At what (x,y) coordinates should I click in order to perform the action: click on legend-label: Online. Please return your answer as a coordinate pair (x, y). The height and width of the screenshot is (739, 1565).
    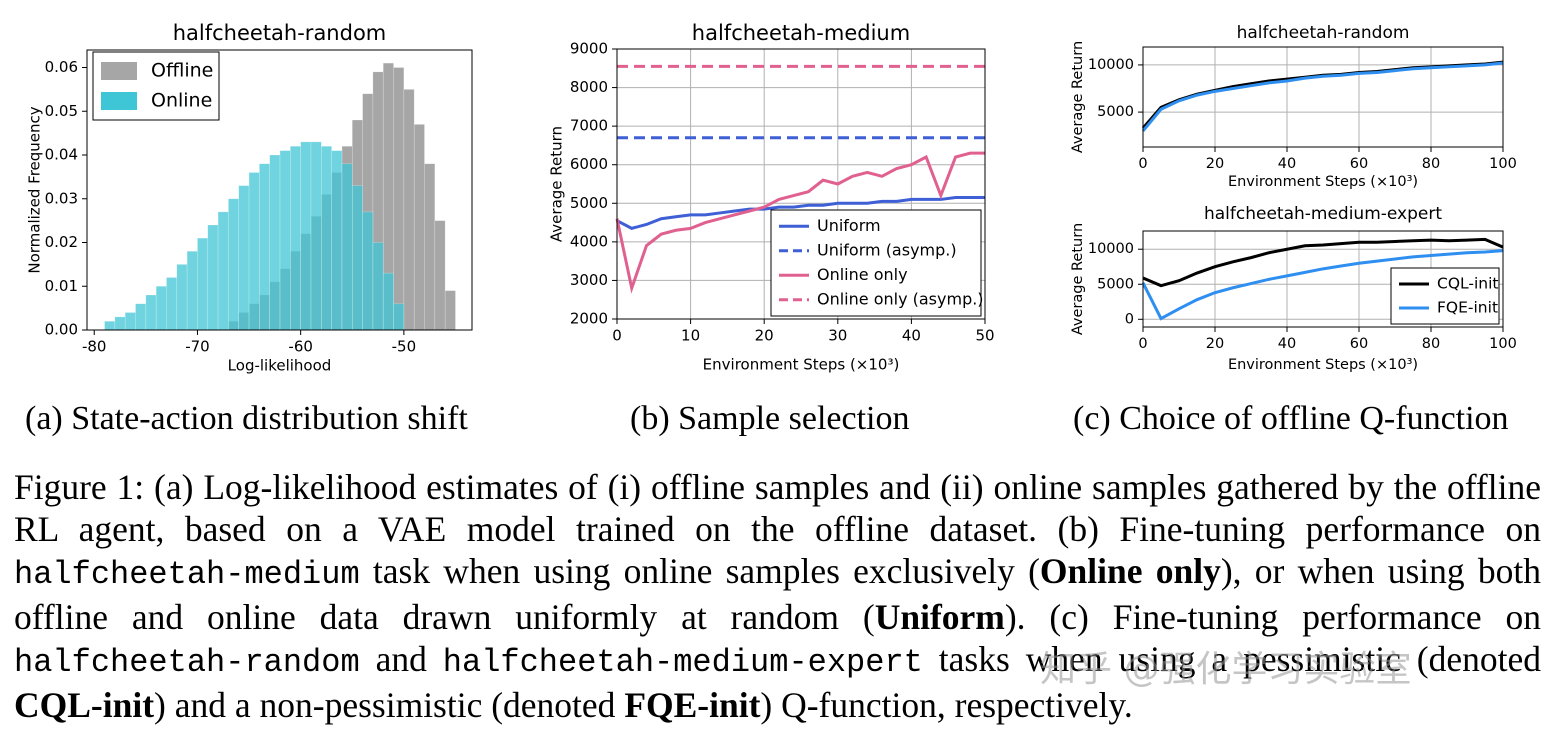
    Looking at the image, I should click on (181, 101).